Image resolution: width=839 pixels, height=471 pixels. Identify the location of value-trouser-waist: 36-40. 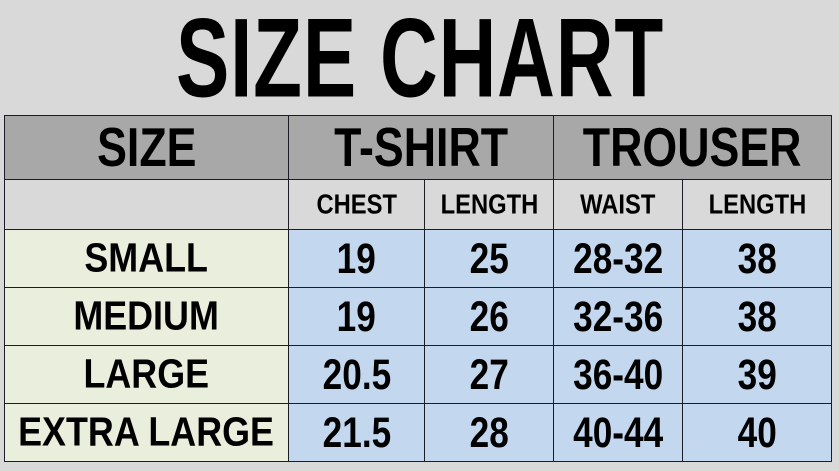
(618, 374).